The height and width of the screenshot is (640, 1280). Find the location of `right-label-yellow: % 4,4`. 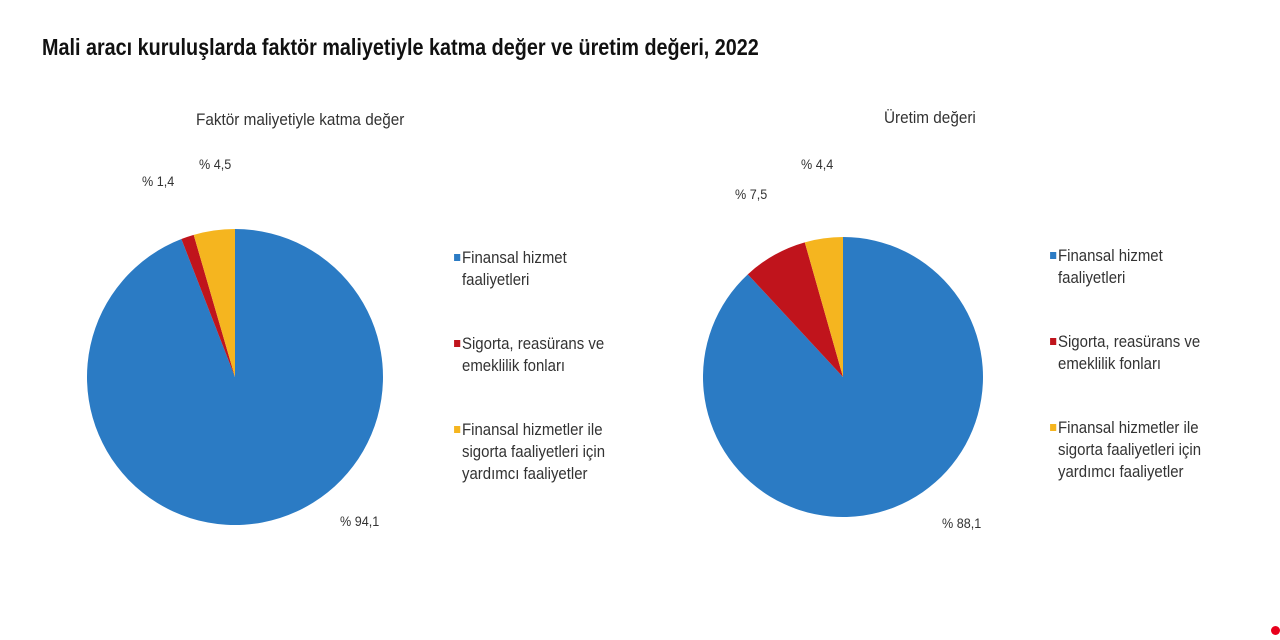

right-label-yellow: % 4,4 is located at coordinates (817, 164).